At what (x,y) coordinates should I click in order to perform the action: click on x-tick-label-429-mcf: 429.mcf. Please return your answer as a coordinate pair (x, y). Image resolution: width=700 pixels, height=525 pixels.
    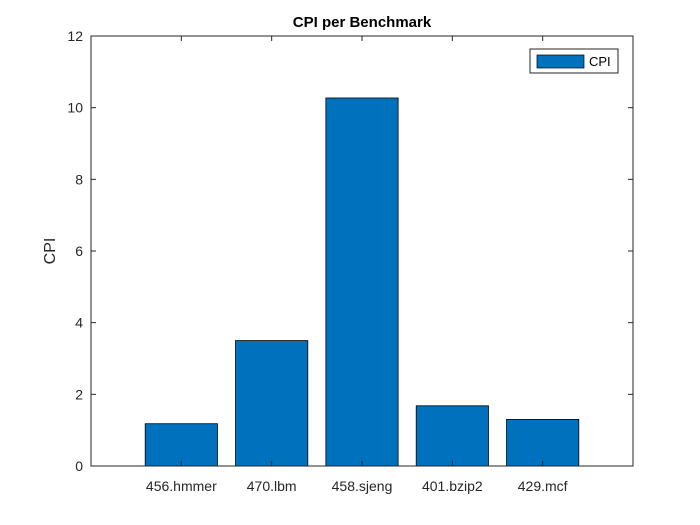
    Looking at the image, I should click on (543, 486).